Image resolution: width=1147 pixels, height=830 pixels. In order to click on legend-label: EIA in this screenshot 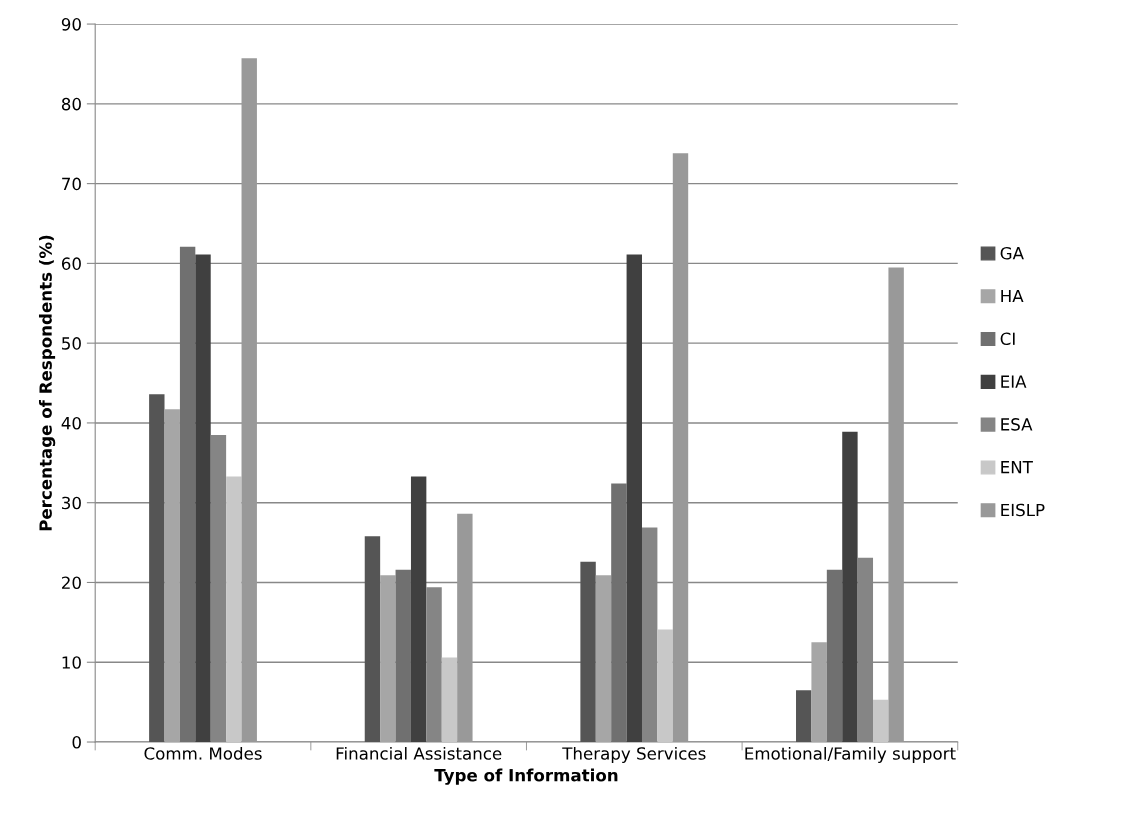, I will do `click(1014, 381)`.